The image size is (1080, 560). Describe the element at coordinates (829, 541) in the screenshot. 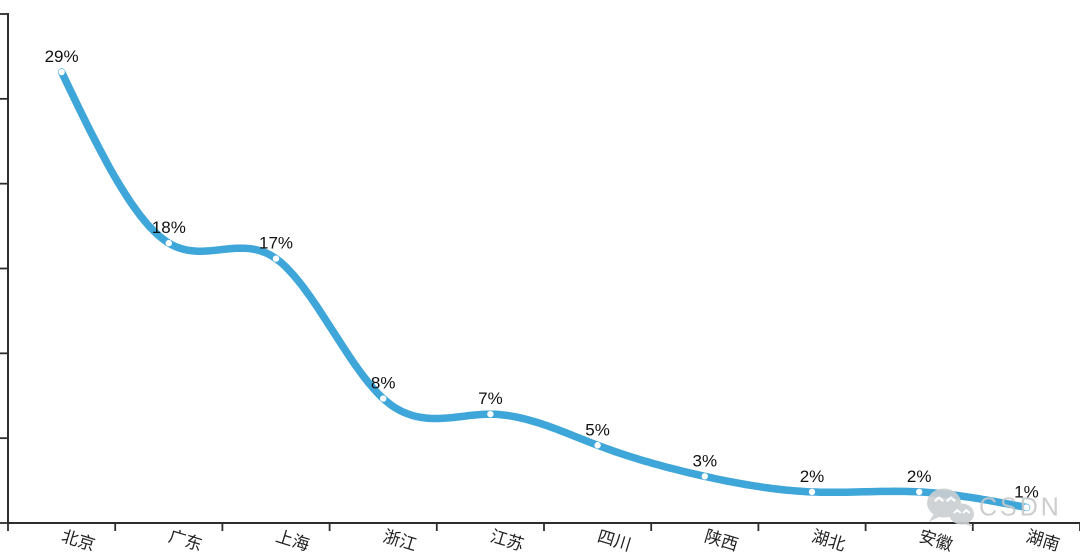

I see `x-axis-label: 湖北` at that location.